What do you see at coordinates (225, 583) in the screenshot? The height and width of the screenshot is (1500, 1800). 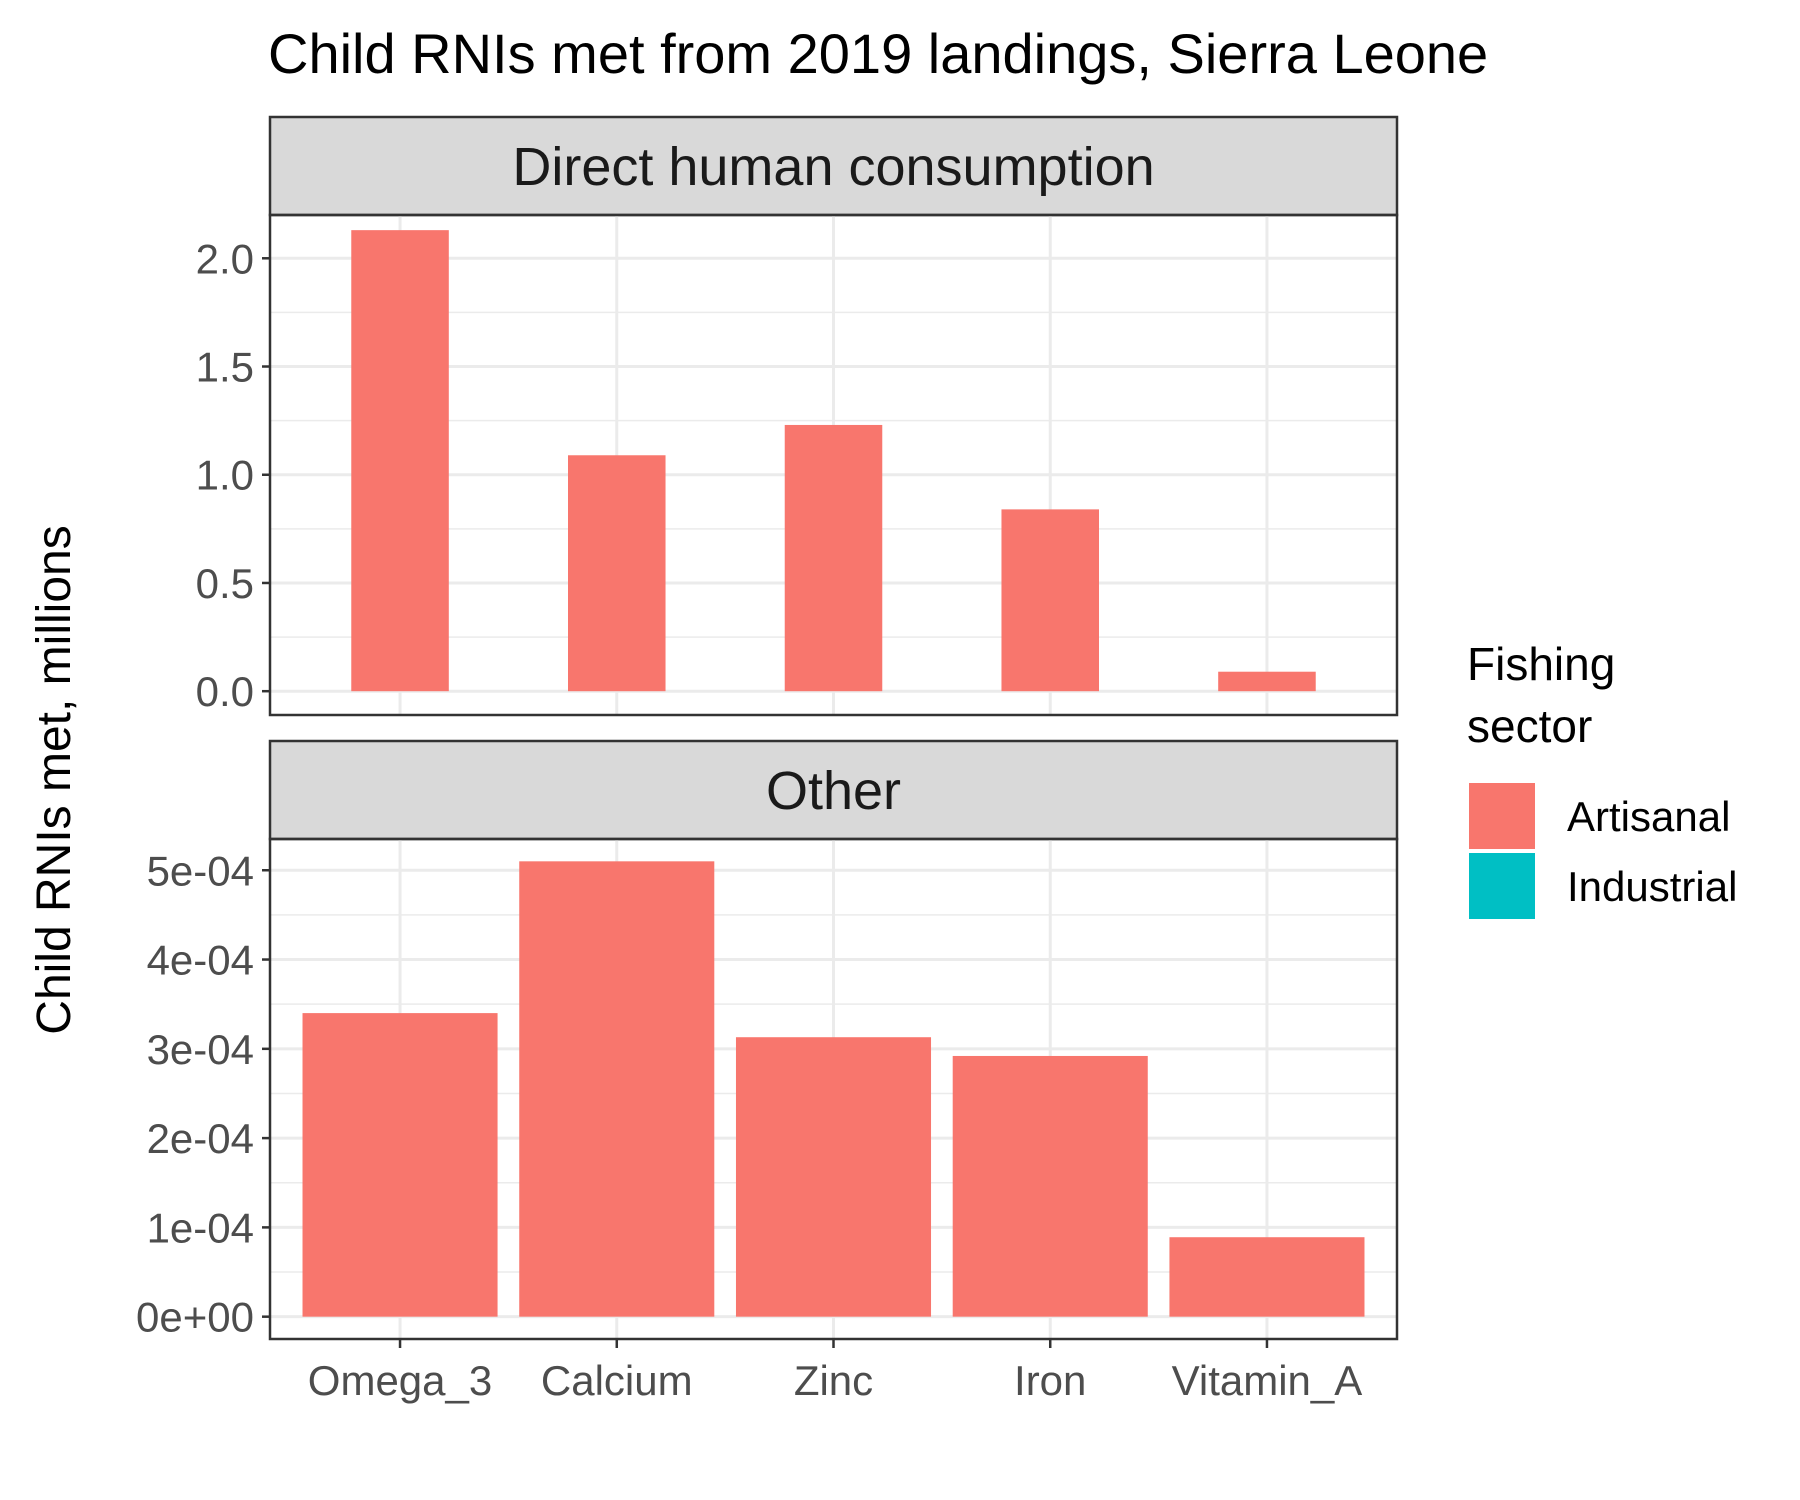 I see `y-tick-label: 0.5` at bounding box center [225, 583].